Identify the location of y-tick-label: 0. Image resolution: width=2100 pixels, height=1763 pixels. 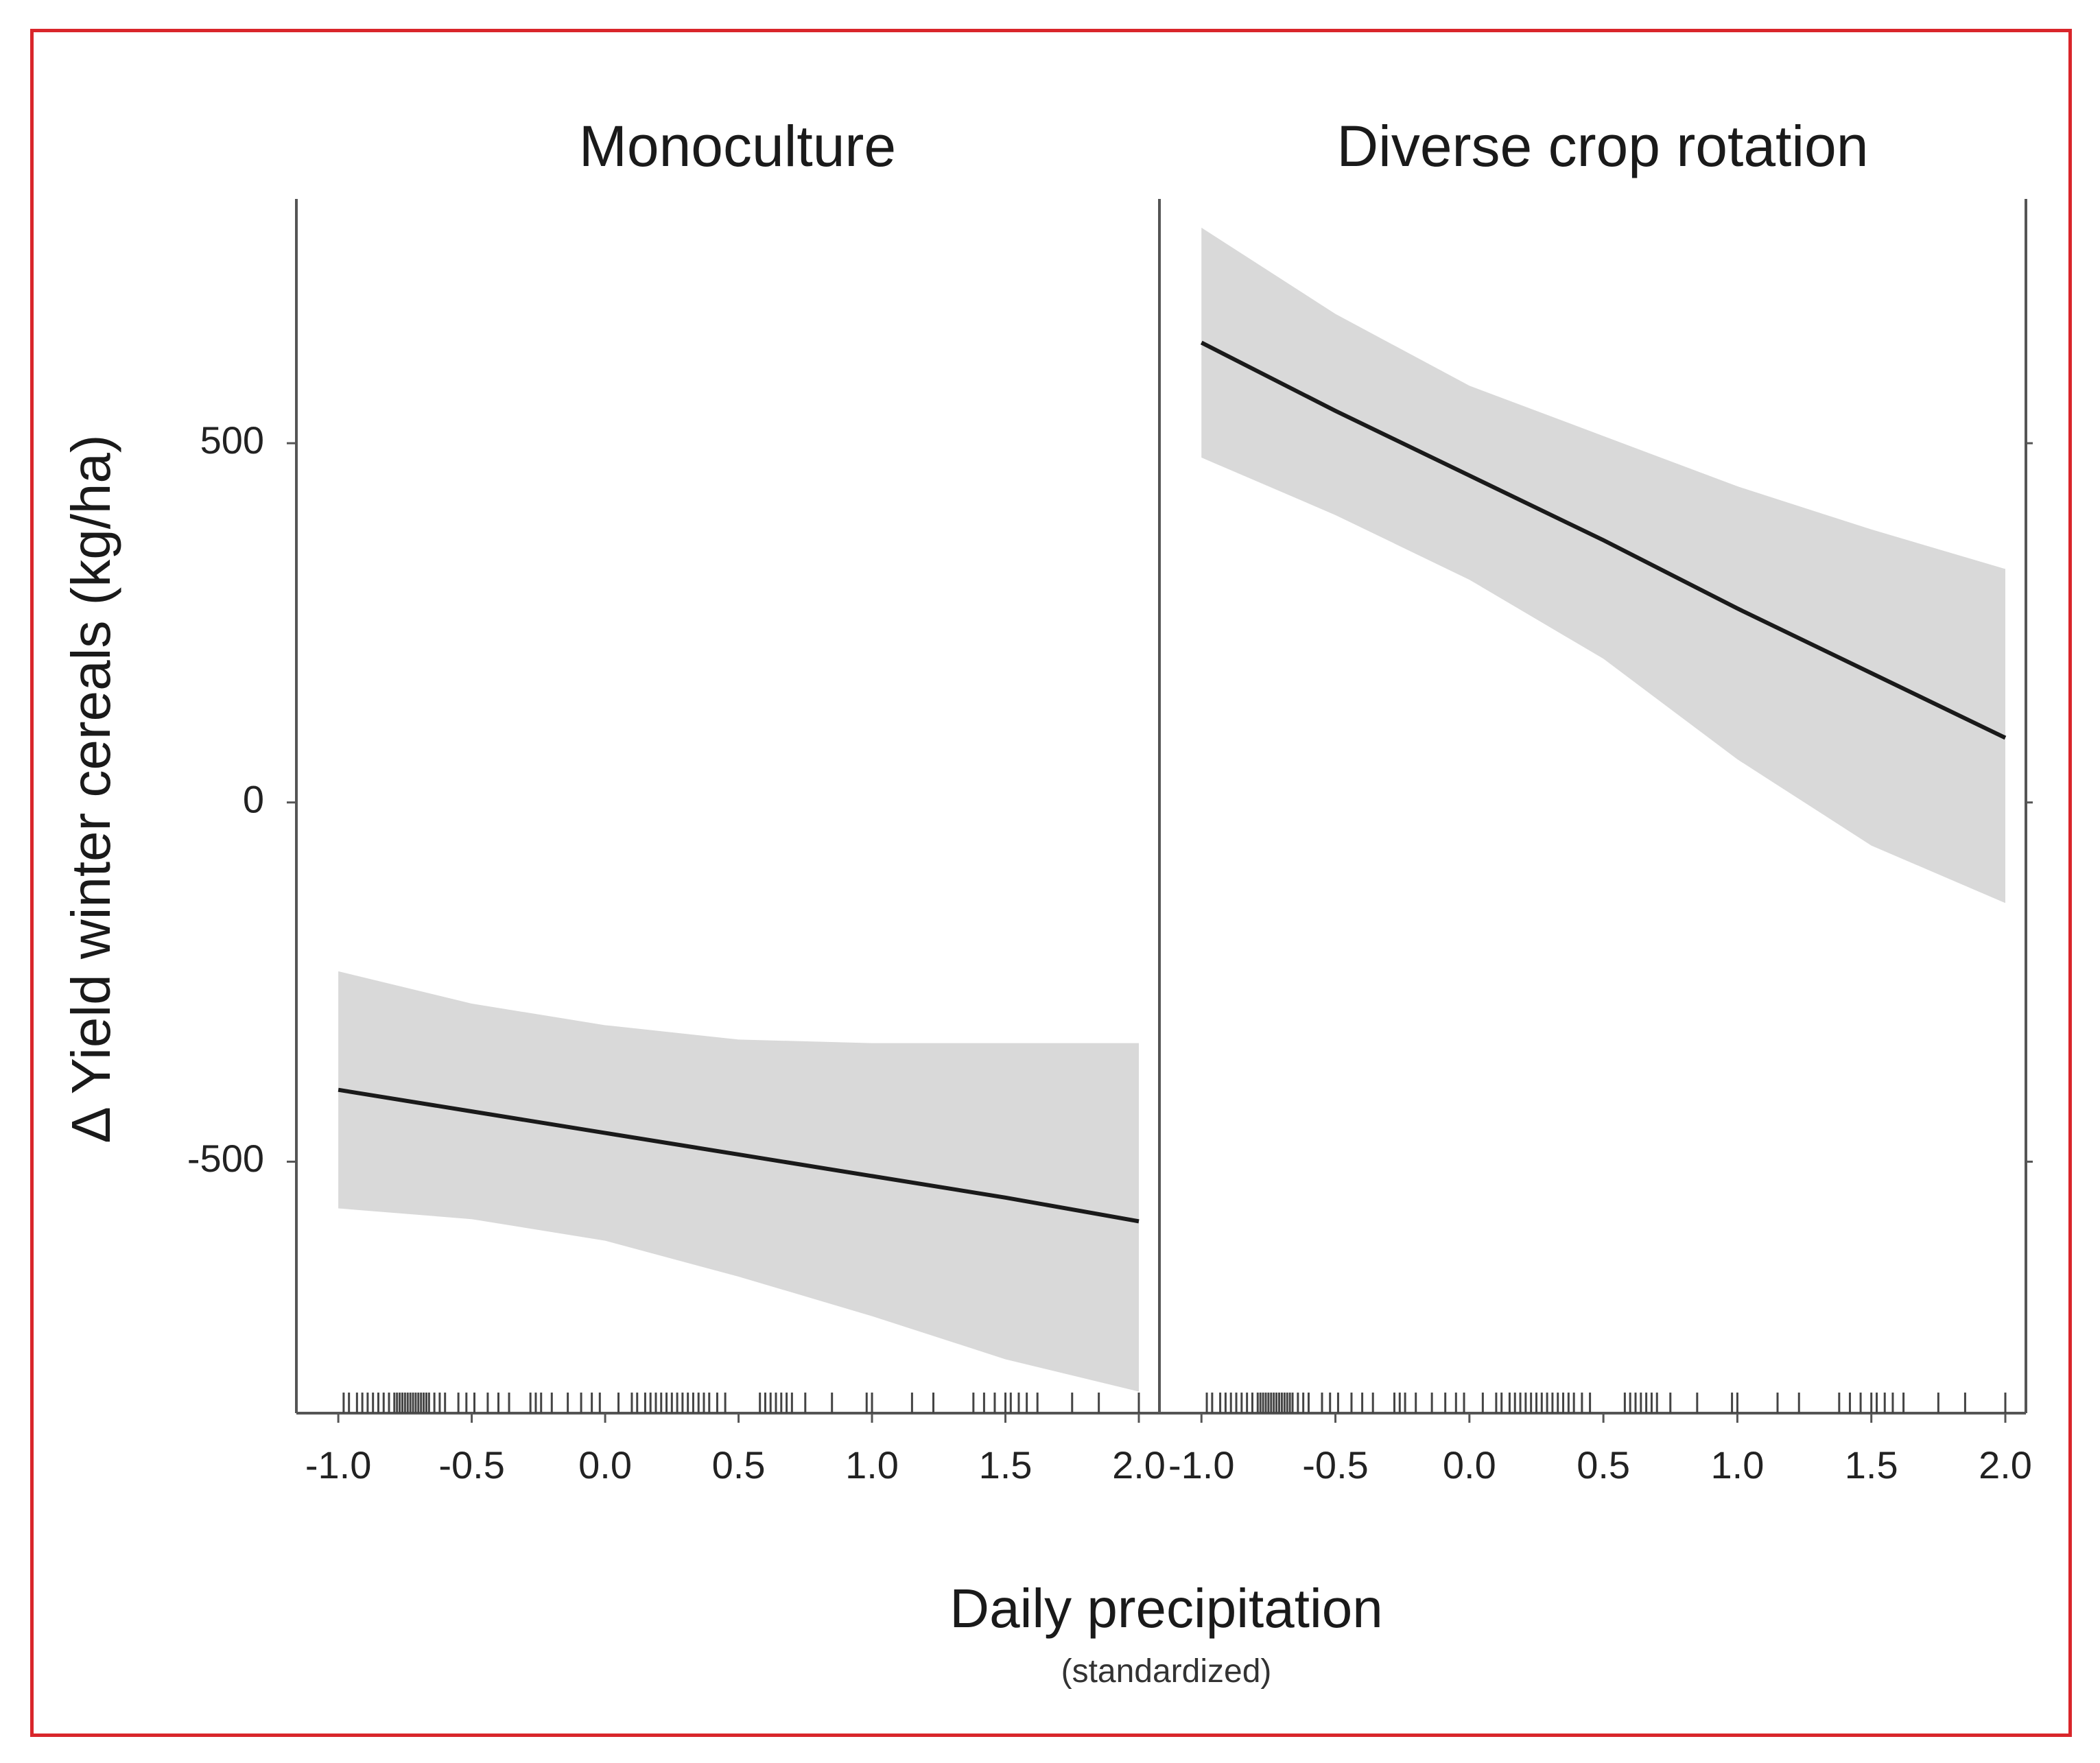
(253, 800).